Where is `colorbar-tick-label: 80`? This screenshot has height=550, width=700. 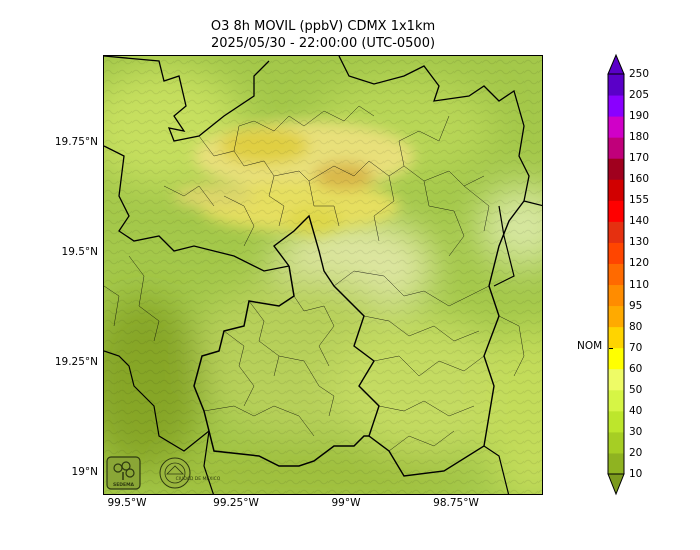
colorbar-tick-label: 80 is located at coordinates (636, 326).